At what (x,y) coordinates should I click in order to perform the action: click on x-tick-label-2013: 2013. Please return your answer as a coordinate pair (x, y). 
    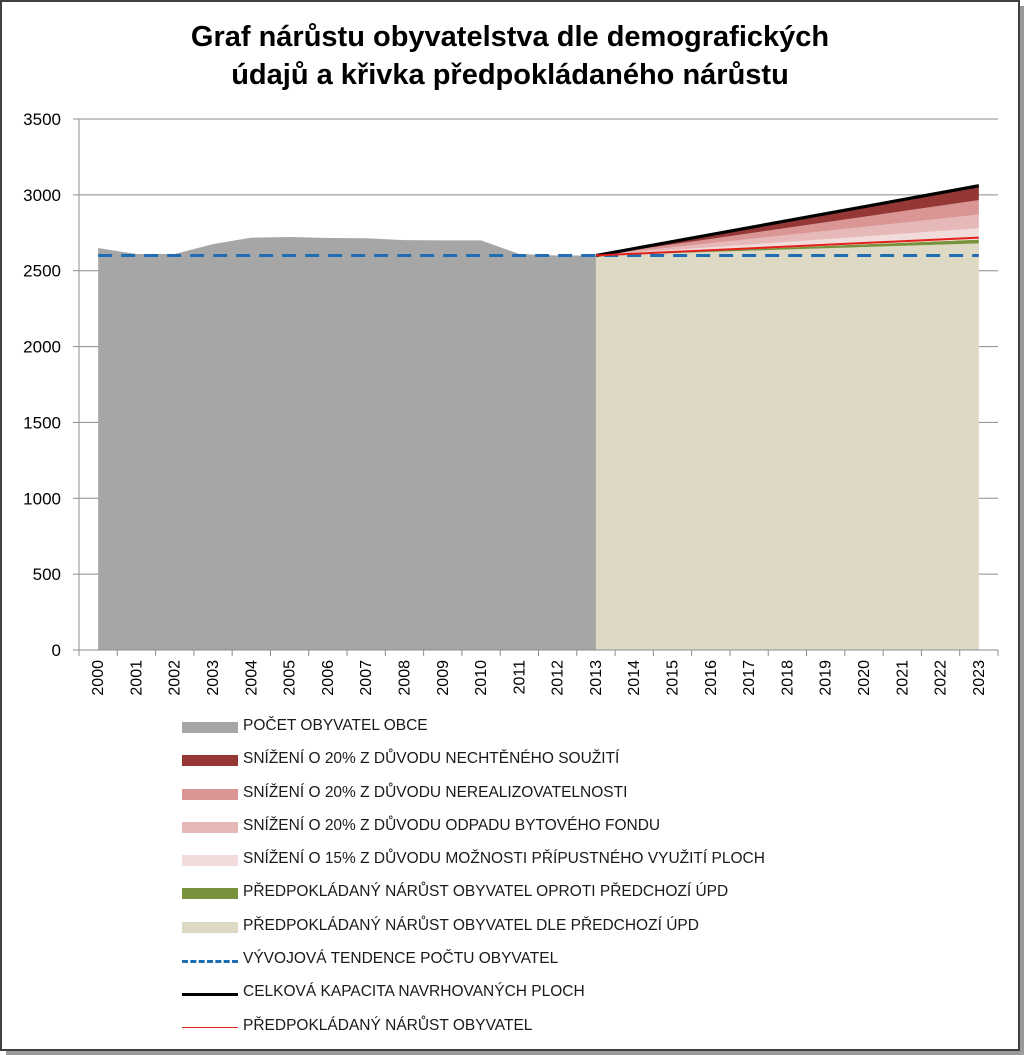
    Looking at the image, I should click on (596, 678).